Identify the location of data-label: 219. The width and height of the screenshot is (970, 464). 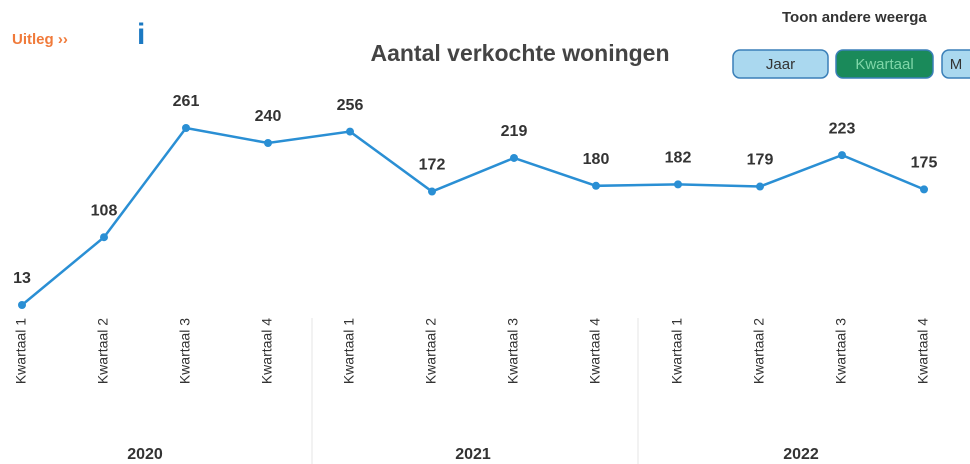
(514, 131).